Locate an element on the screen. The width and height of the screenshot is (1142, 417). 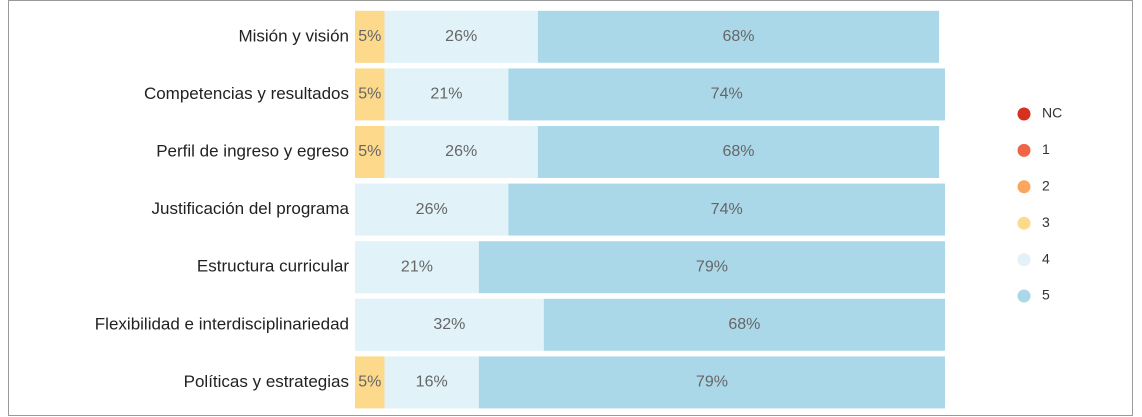
category-label: Perfil de ingreso y egreso is located at coordinates (252, 150).